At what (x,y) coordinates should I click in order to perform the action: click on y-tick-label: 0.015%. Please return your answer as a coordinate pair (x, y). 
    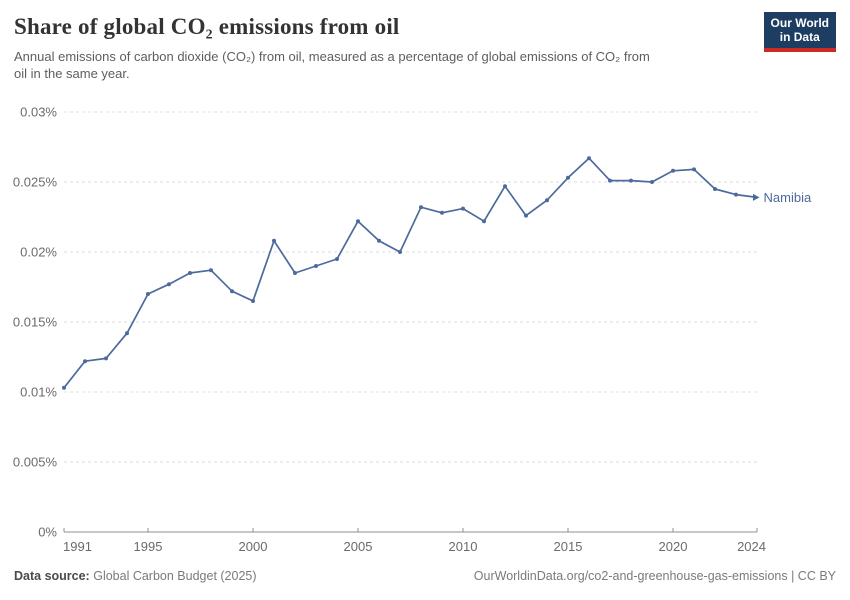
    Looking at the image, I should click on (35, 322).